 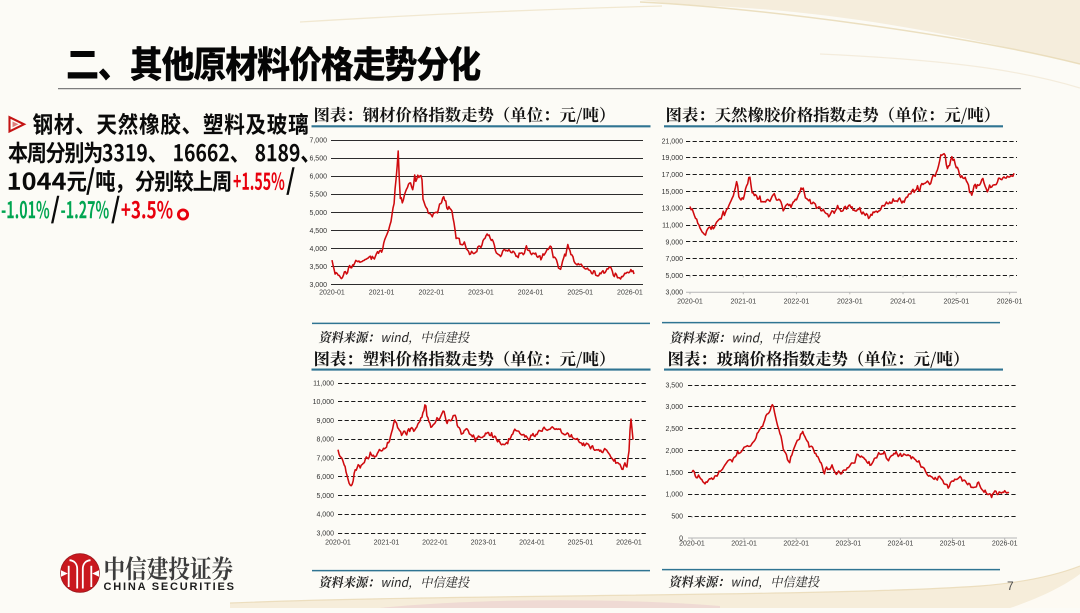 I want to click on svg-text: CHINA SECURITIES, so click(x=170, y=587).